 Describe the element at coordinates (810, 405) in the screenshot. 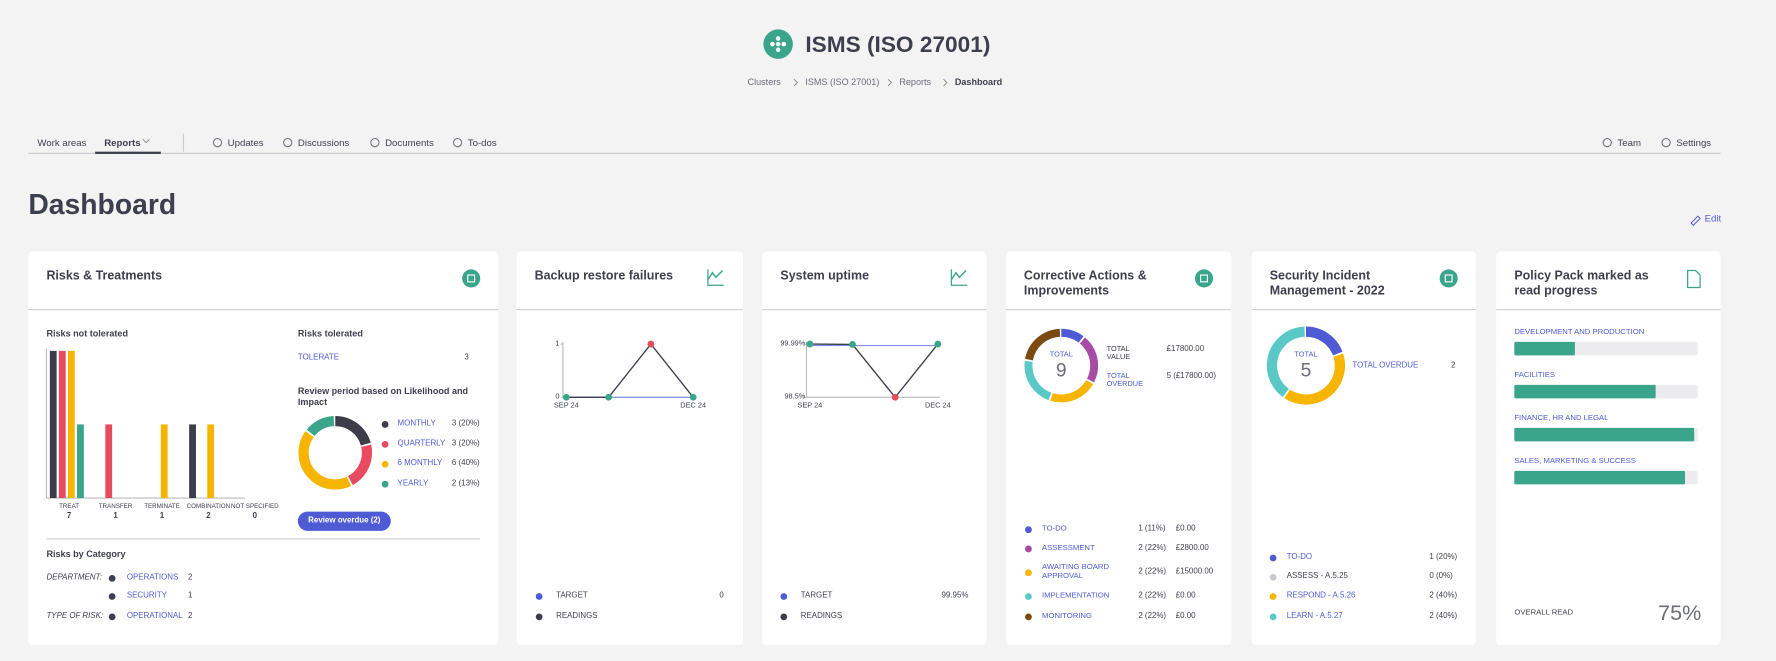

I see `x-tick-label: SEP 24` at that location.